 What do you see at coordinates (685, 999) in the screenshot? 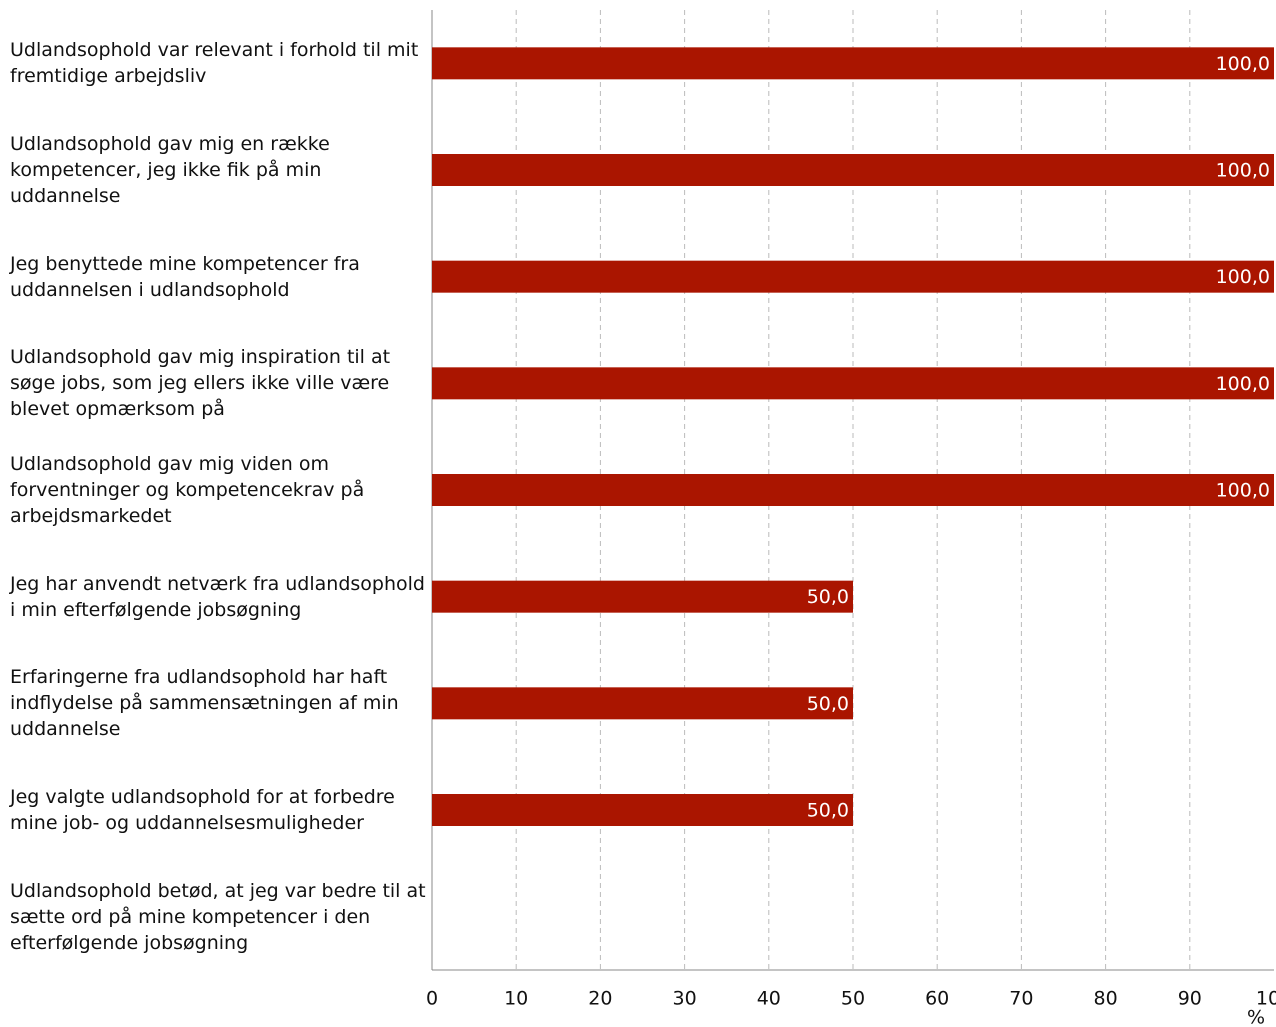
I see `x-tick-label: 30` at bounding box center [685, 999].